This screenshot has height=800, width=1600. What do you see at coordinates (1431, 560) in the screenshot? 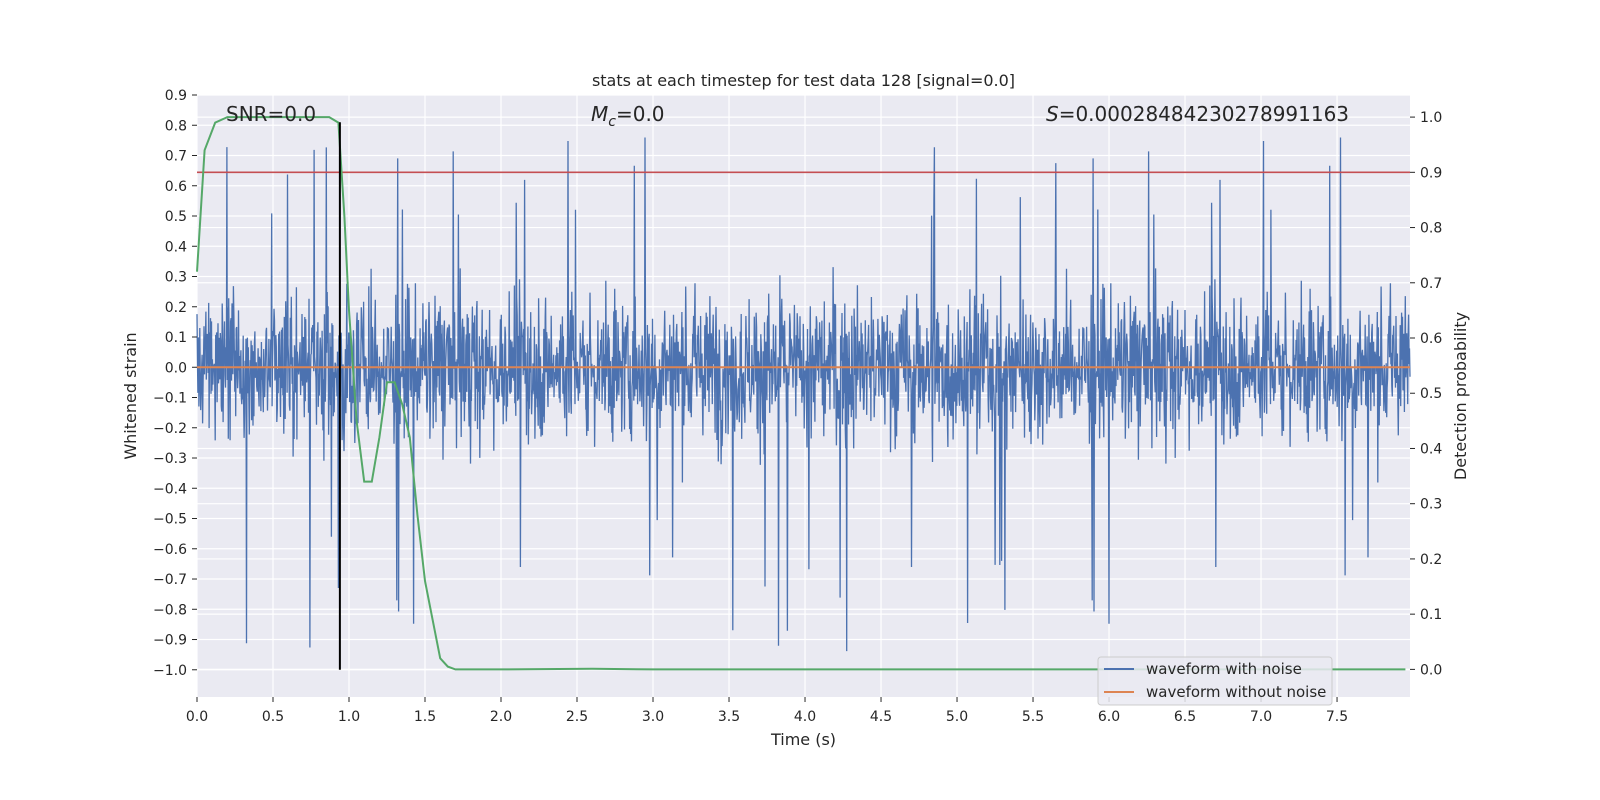
I see `y-right-tick-label: 0.2` at bounding box center [1431, 560].